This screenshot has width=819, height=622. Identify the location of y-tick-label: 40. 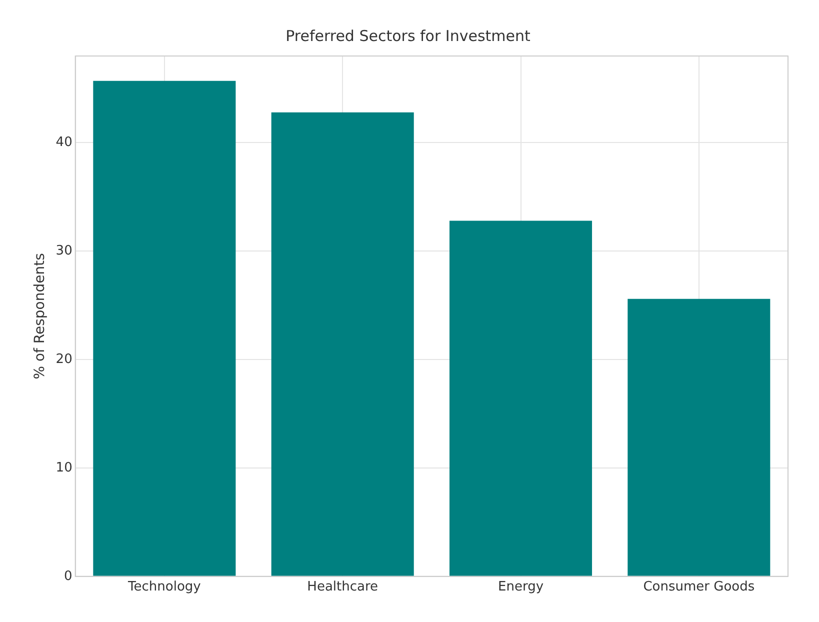
(64, 142).